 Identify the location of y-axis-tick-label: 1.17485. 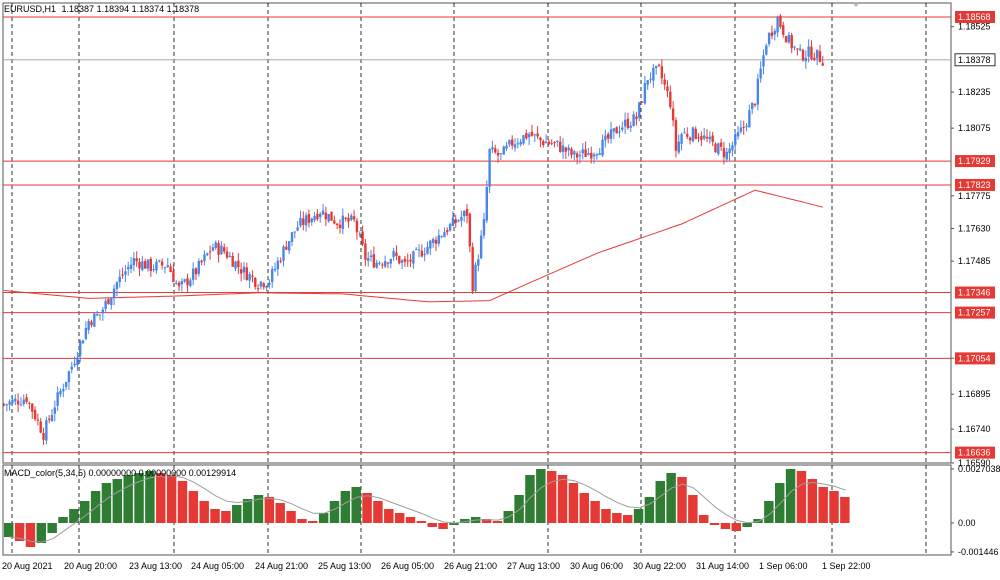
(974, 261).